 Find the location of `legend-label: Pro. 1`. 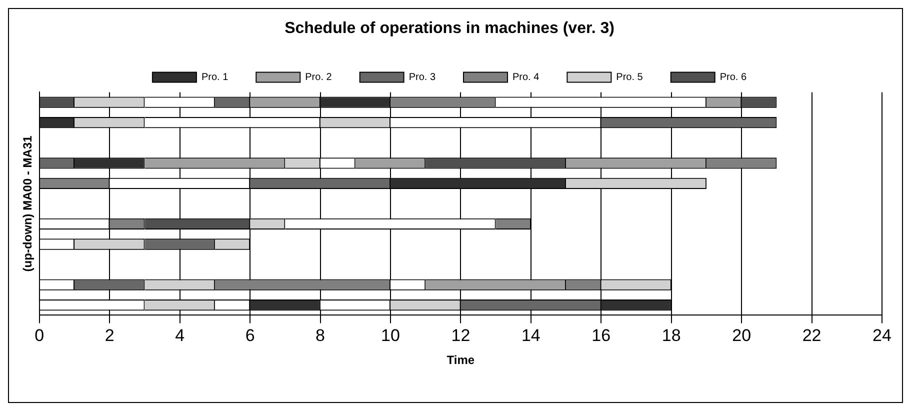

legend-label: Pro. 1 is located at coordinates (215, 77).